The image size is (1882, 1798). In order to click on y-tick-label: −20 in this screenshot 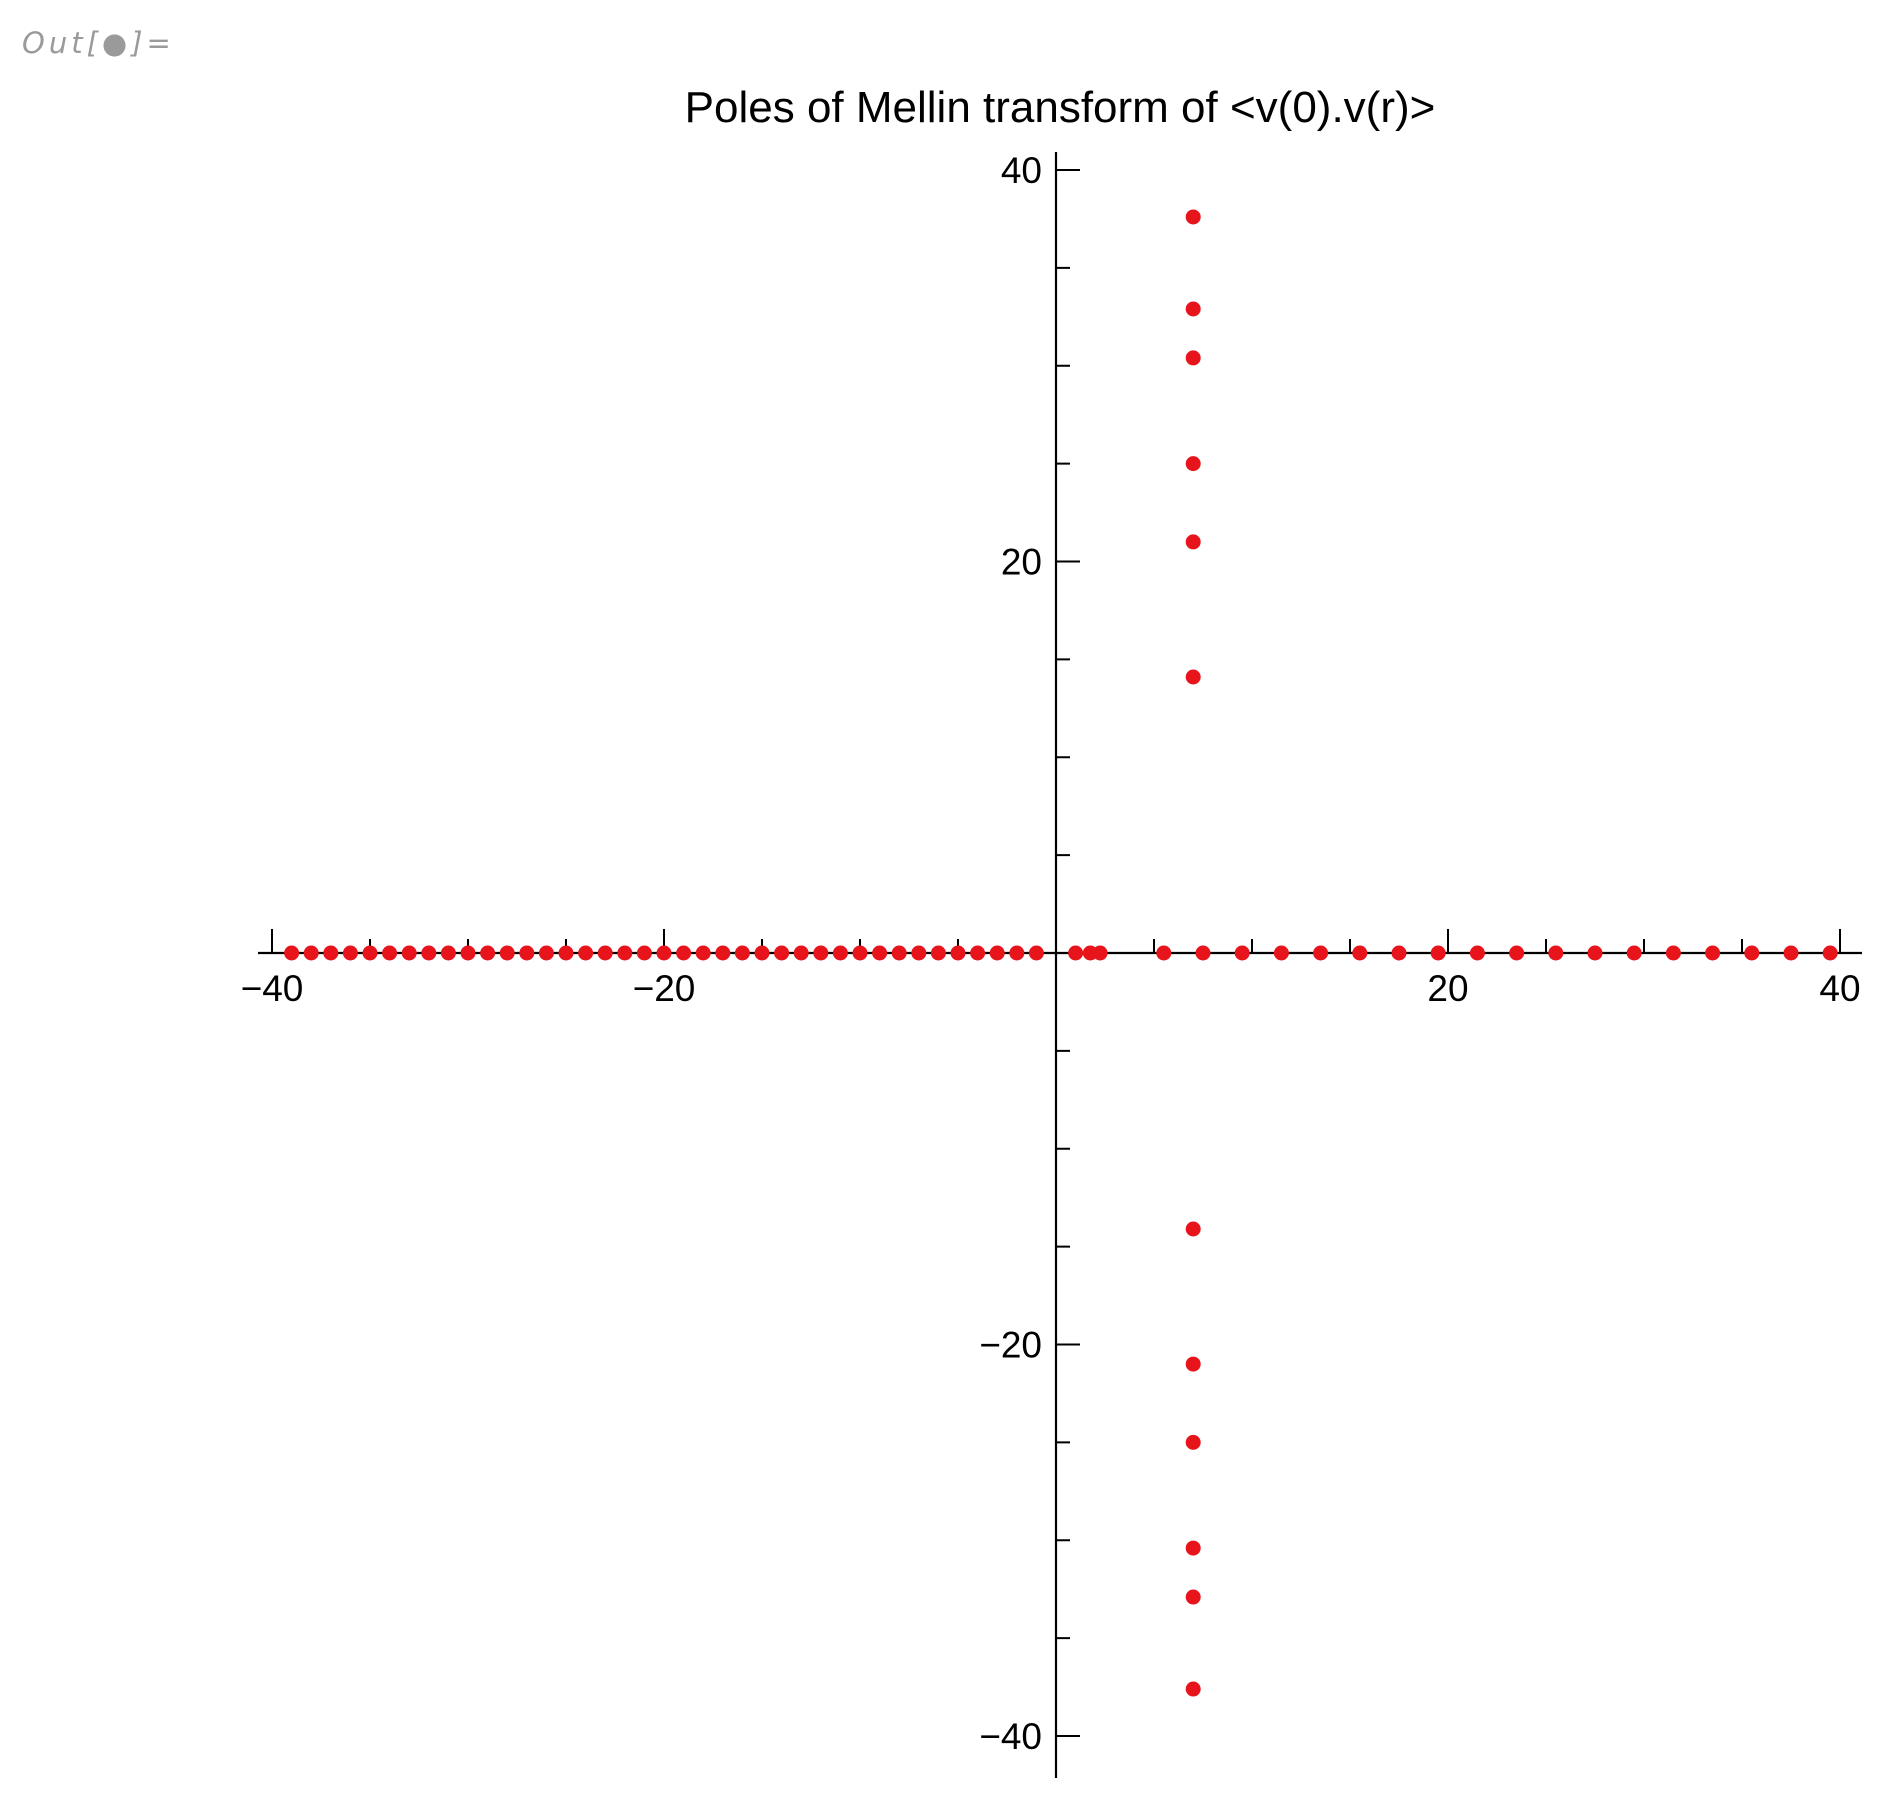, I will do `click(1010, 1345)`.